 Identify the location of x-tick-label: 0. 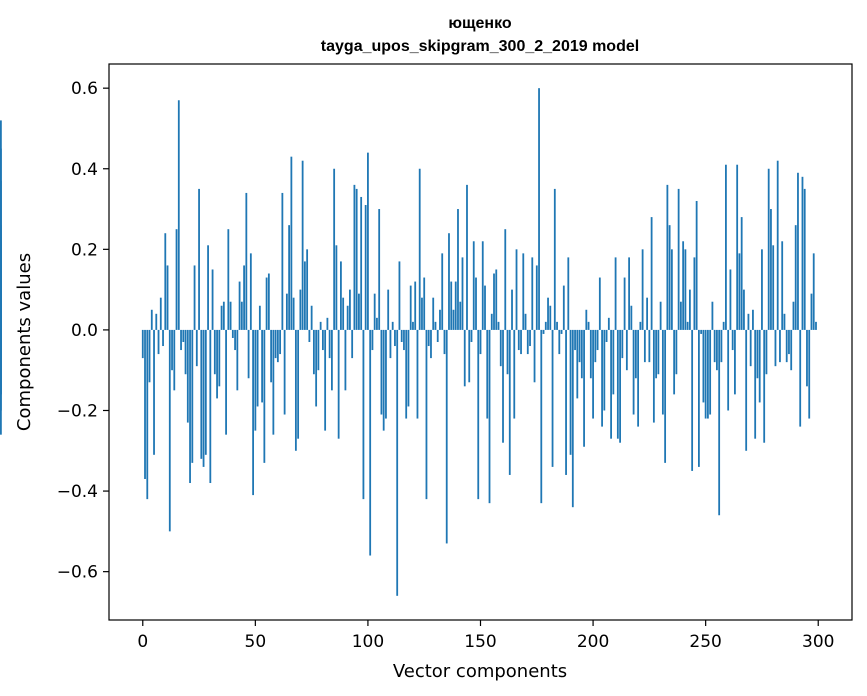
(142, 642).